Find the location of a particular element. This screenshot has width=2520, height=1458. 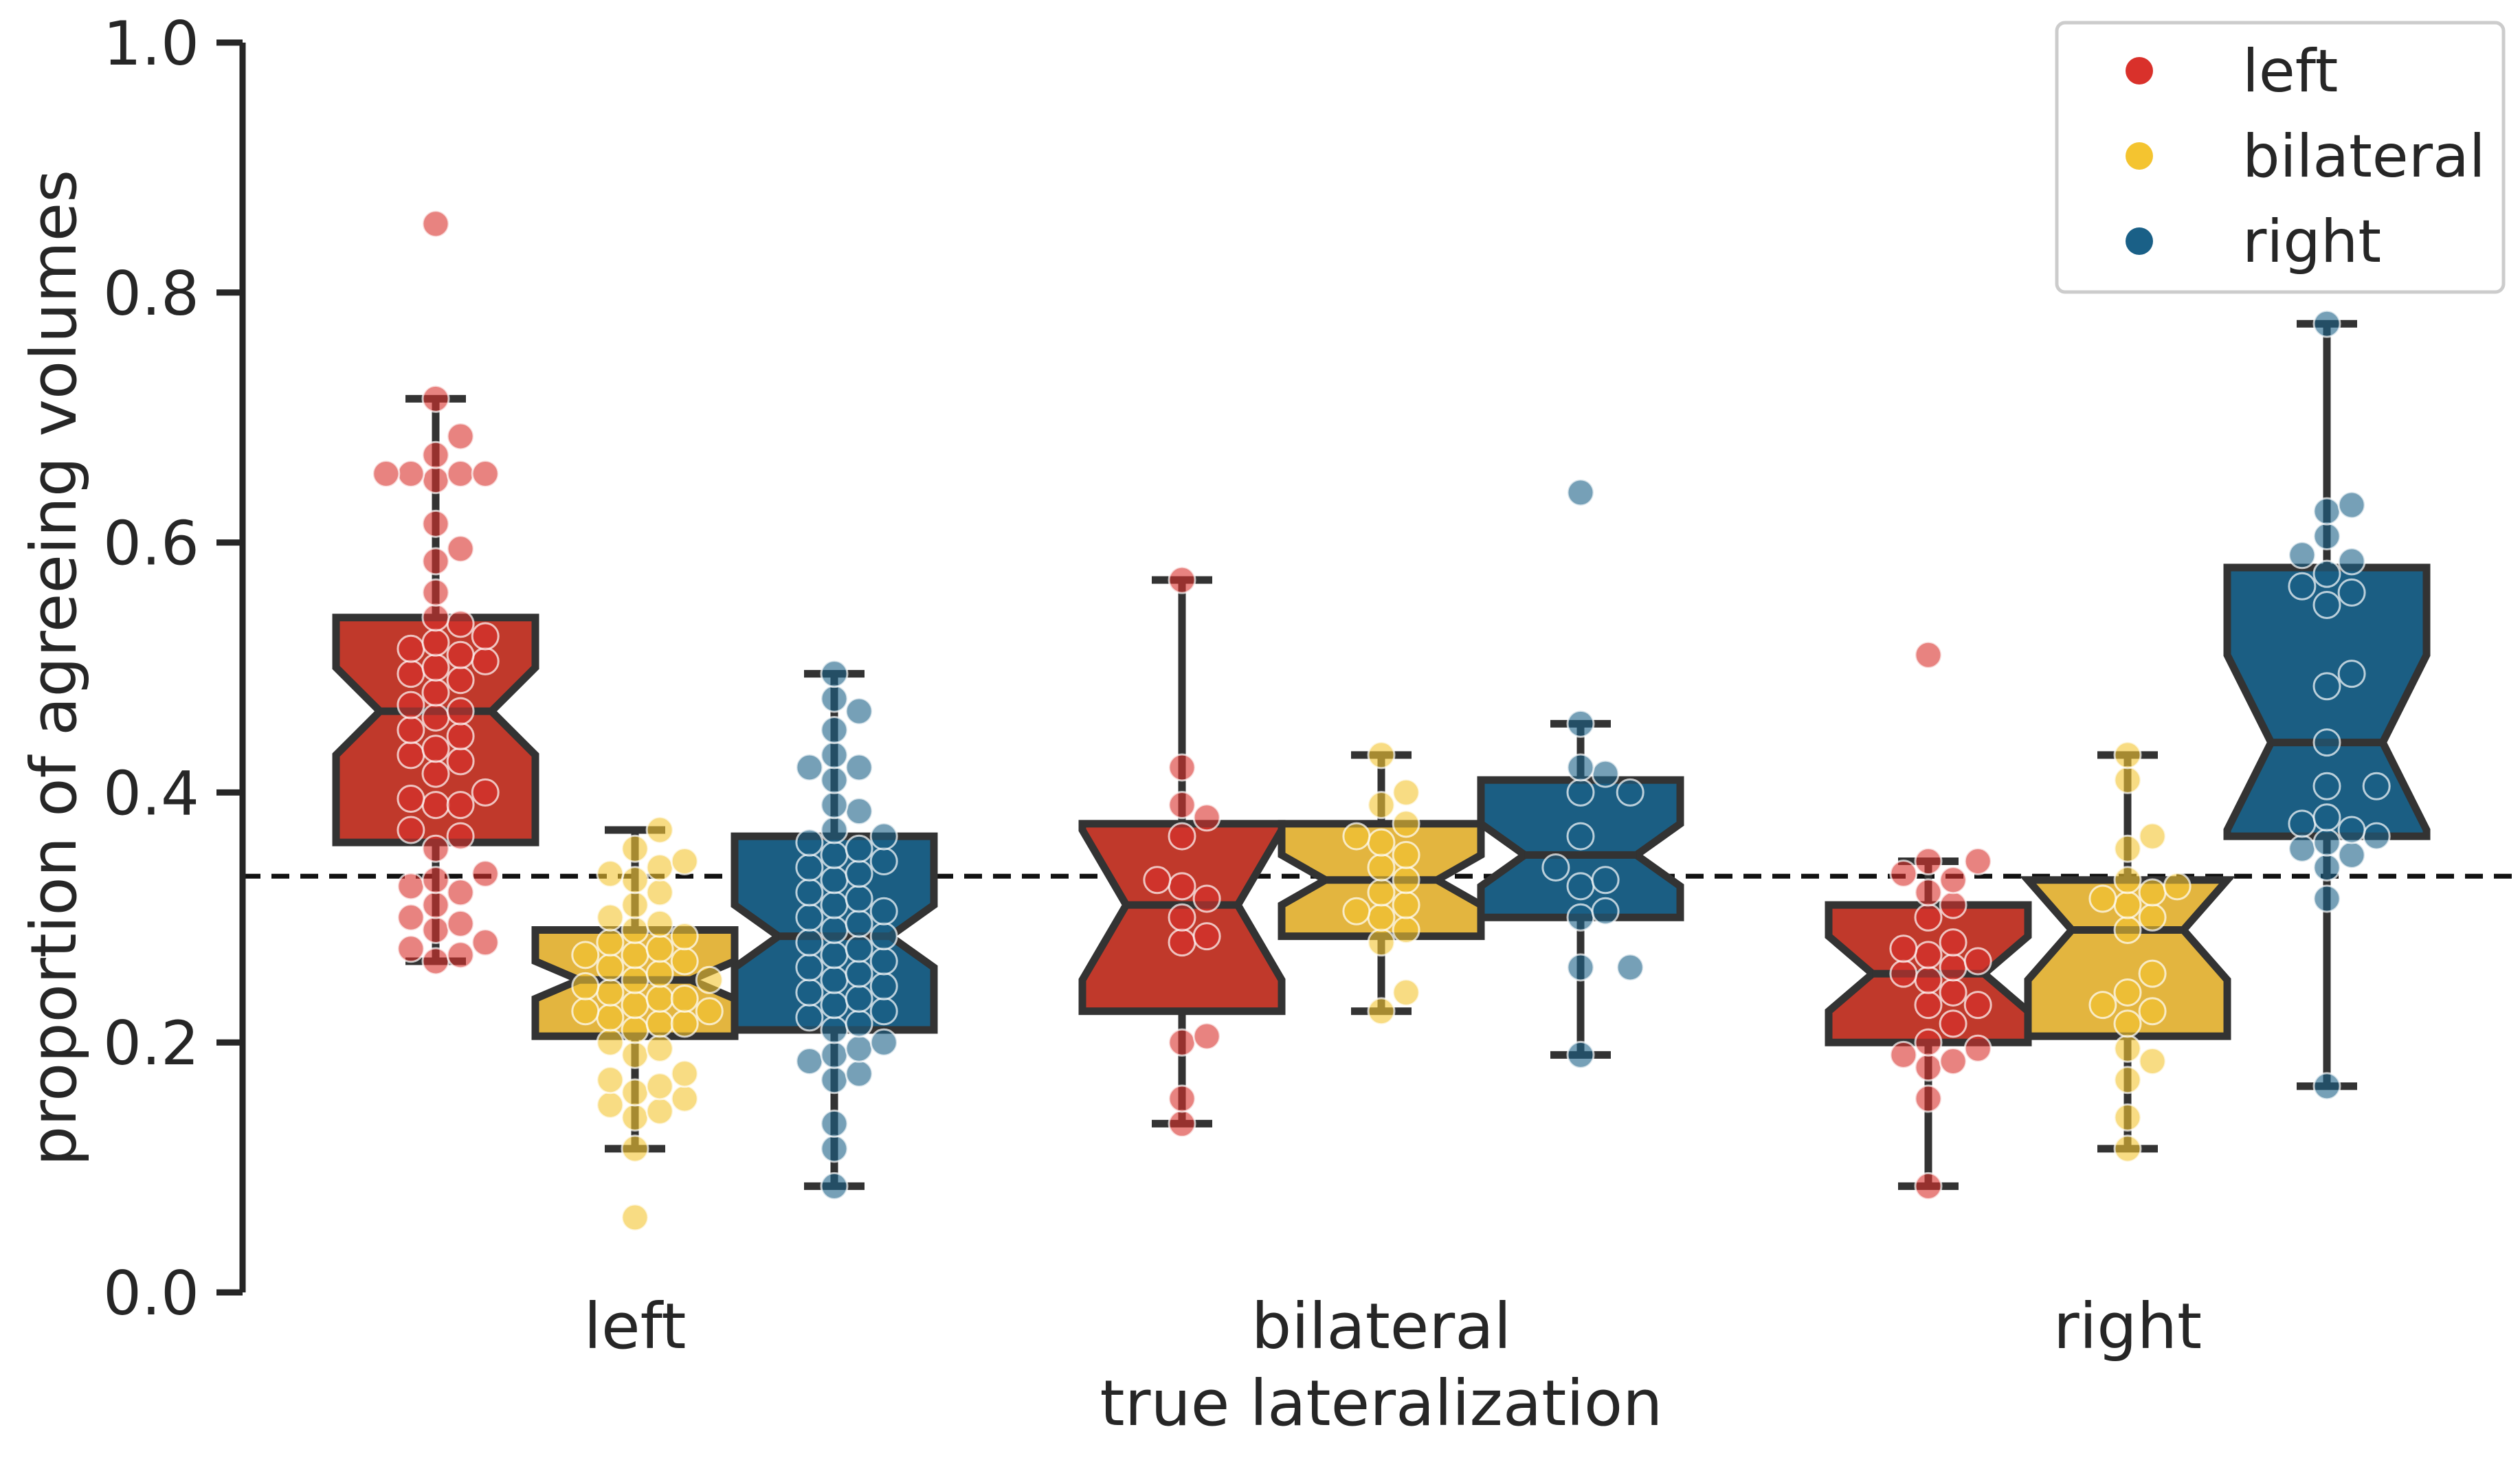

legend-frame is located at coordinates (2280, 158).